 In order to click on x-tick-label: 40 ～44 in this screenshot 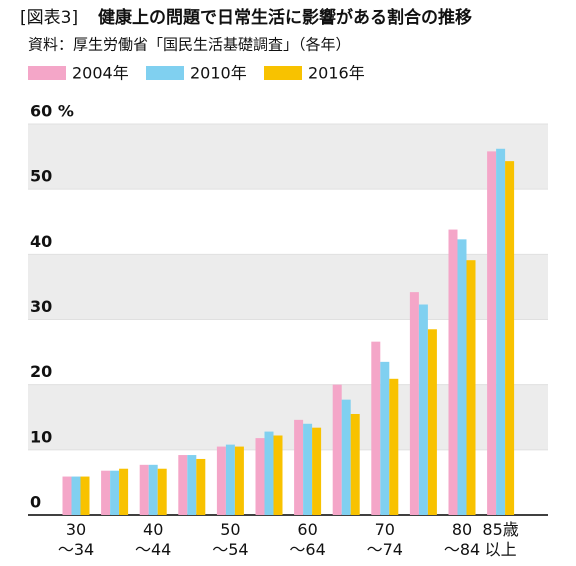, I will do `click(153, 539)`.